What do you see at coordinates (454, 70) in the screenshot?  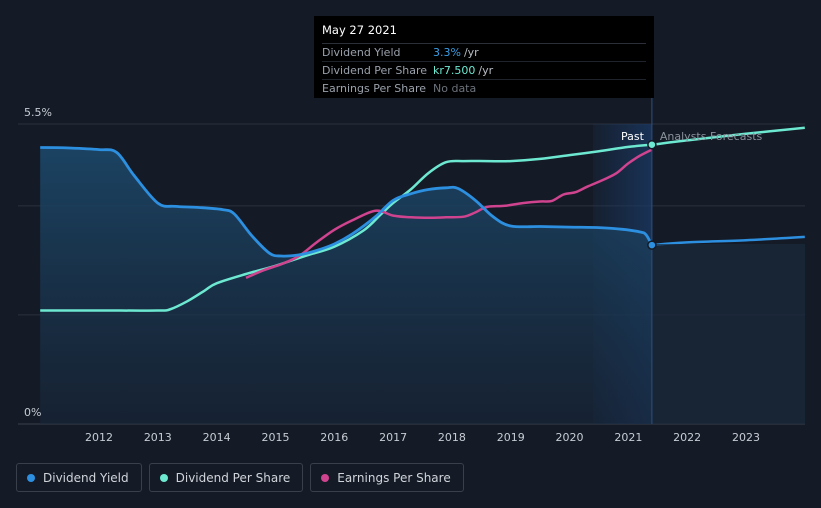 I see `tooltip-value: kr7.500` at bounding box center [454, 70].